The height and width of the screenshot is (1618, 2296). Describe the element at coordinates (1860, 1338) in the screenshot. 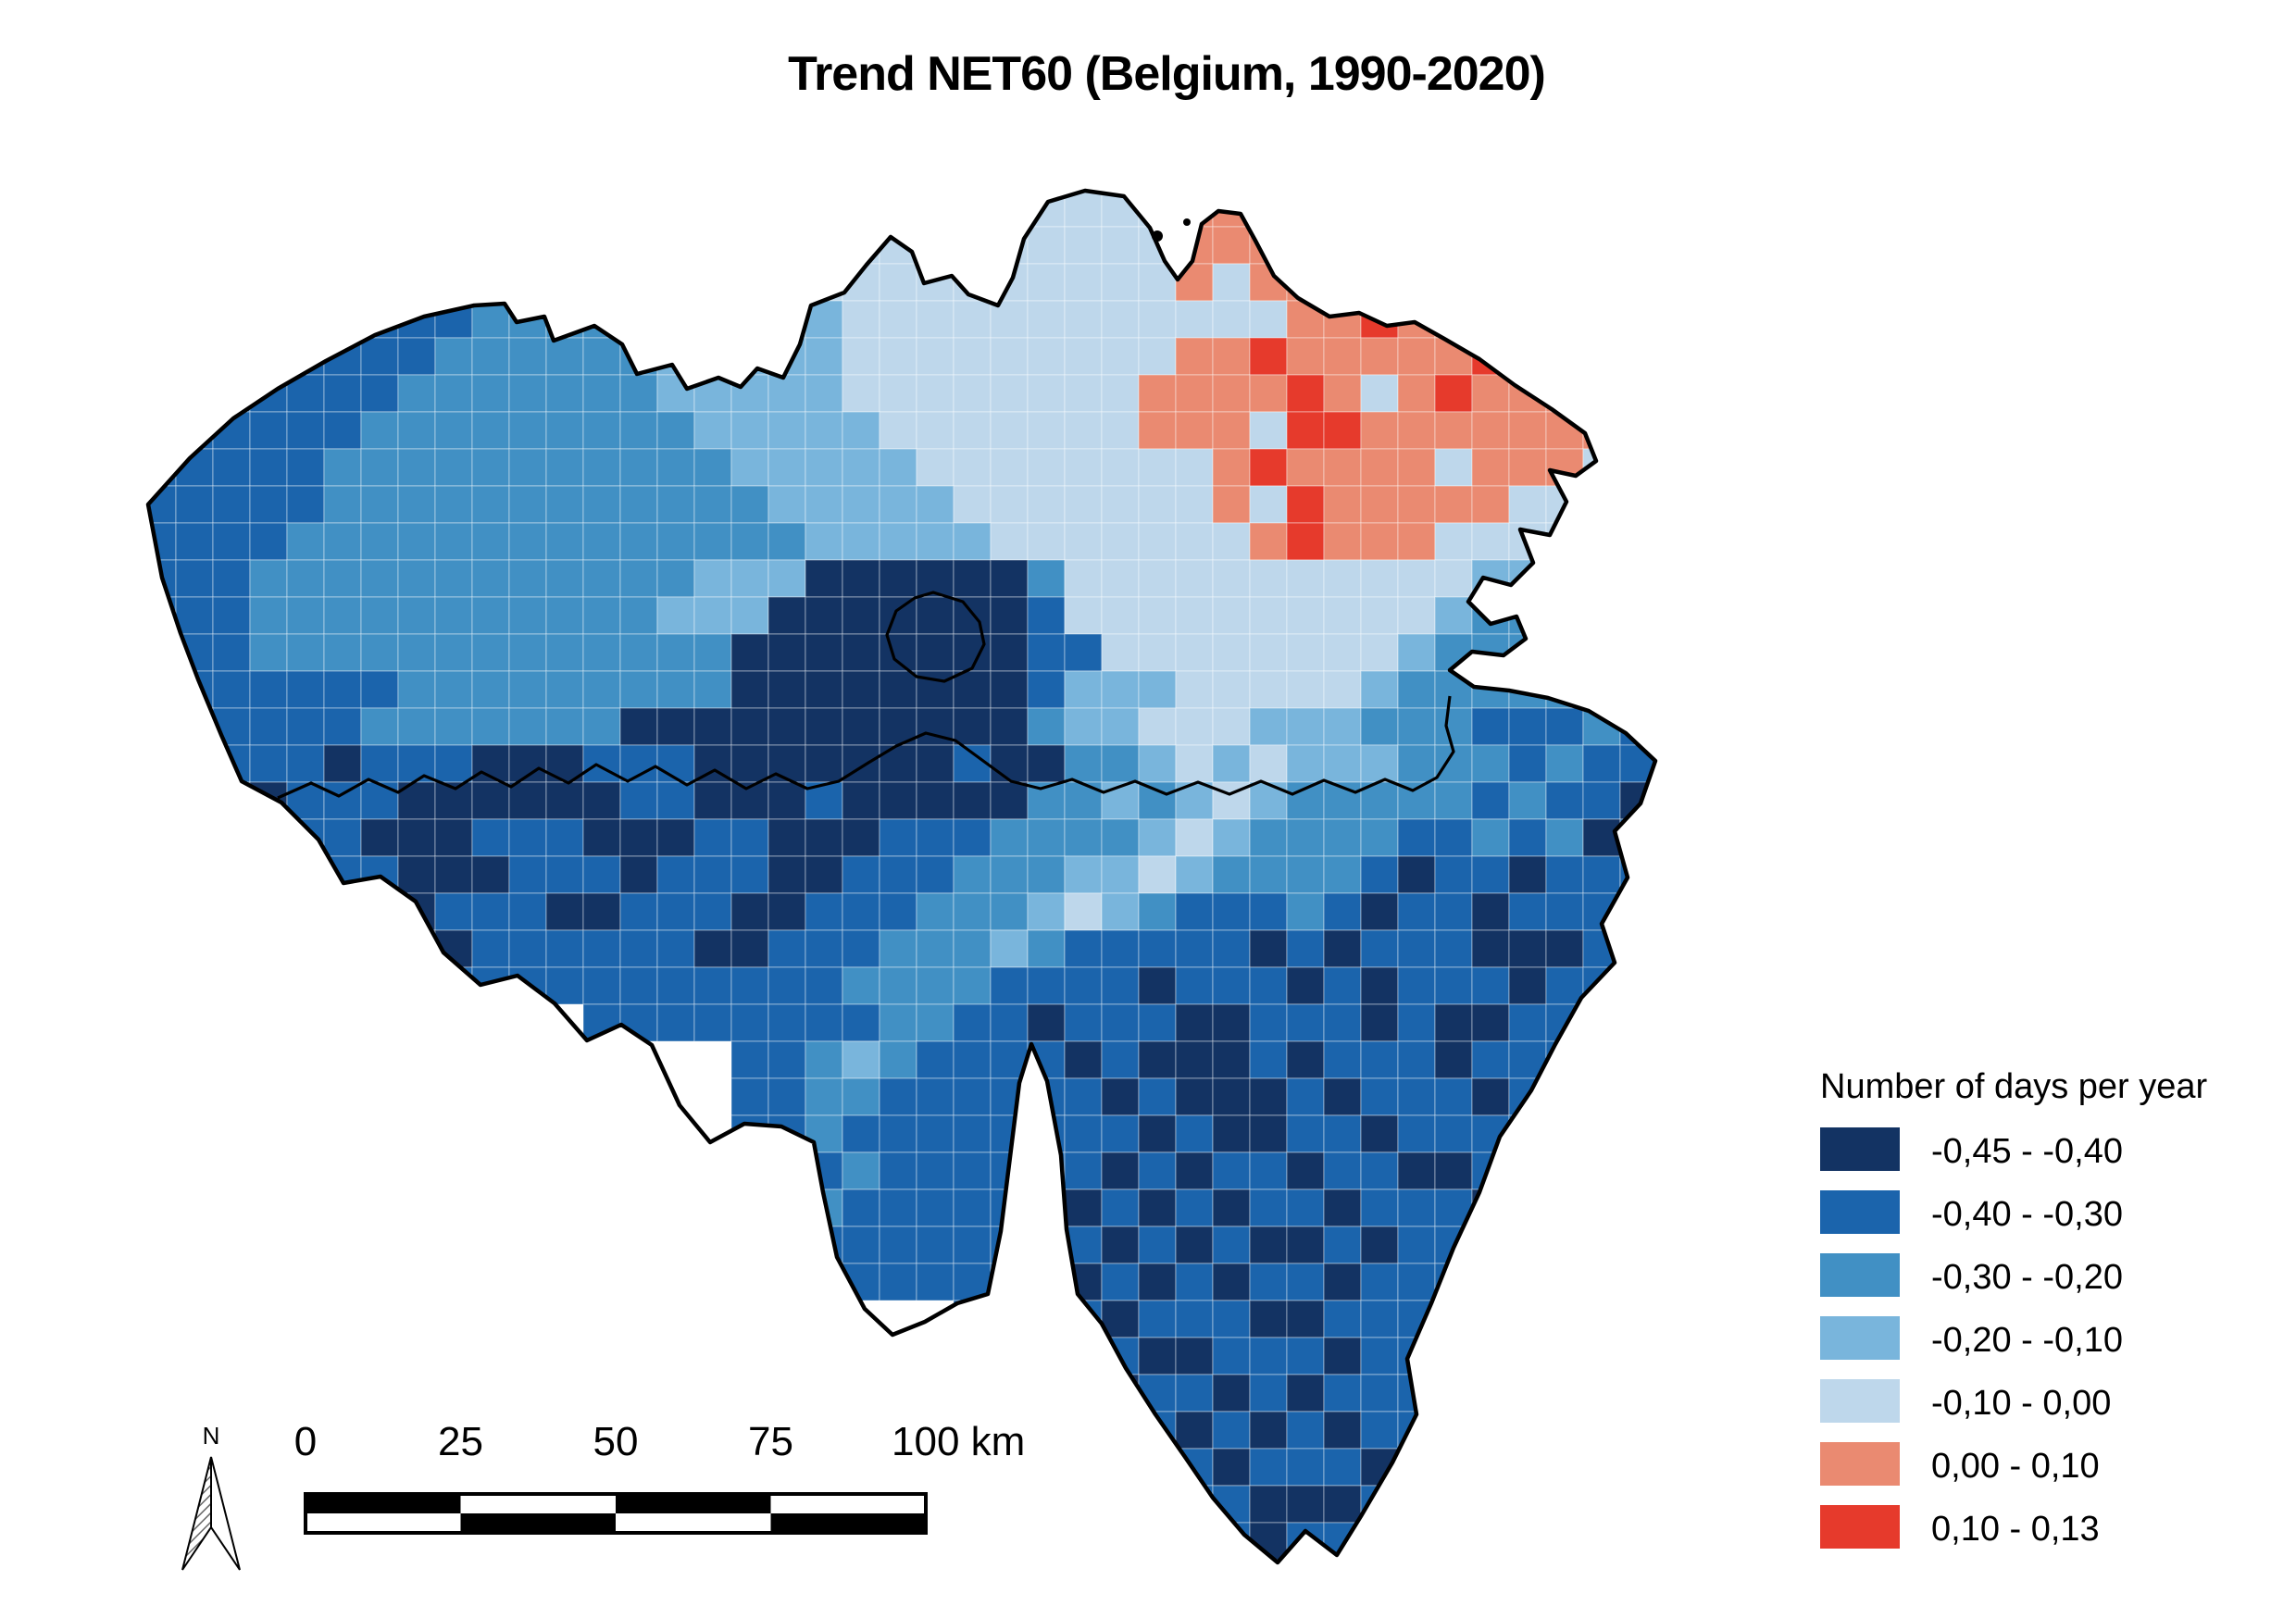

I see `legend-swatch` at that location.